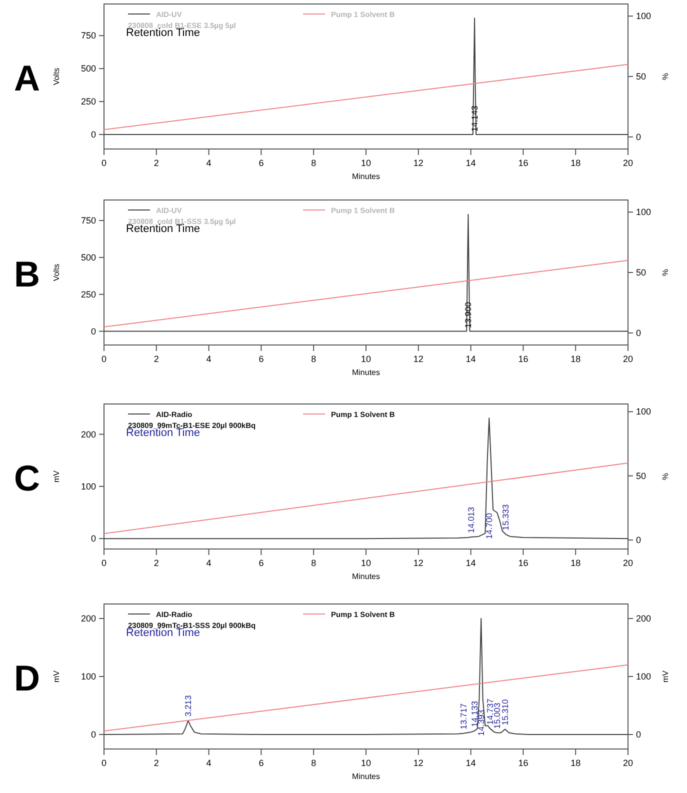  I want to click on text: B, so click(27, 274).